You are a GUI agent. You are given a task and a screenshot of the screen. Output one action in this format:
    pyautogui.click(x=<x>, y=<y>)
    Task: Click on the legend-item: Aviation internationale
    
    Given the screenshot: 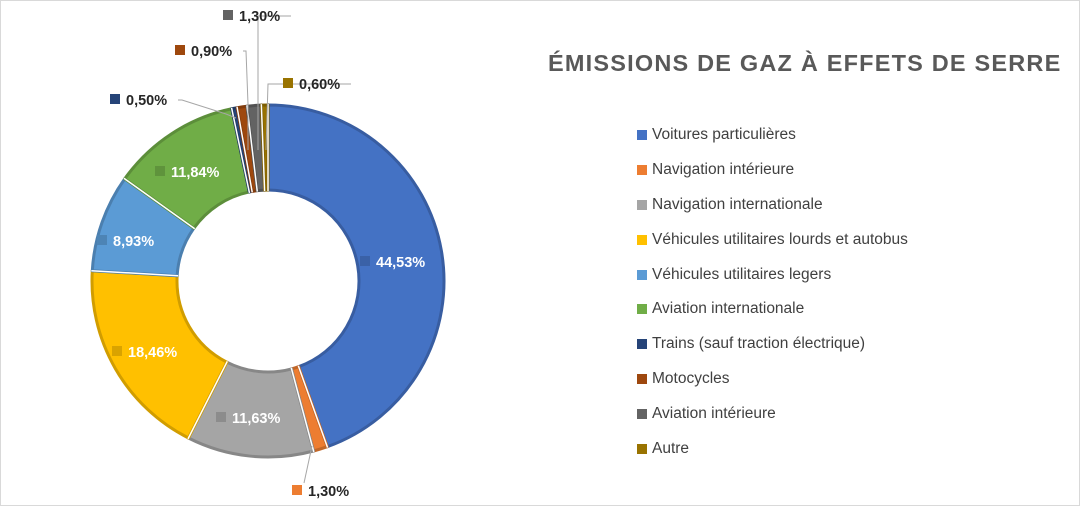 What is the action you would take?
    pyautogui.click(x=772, y=309)
    